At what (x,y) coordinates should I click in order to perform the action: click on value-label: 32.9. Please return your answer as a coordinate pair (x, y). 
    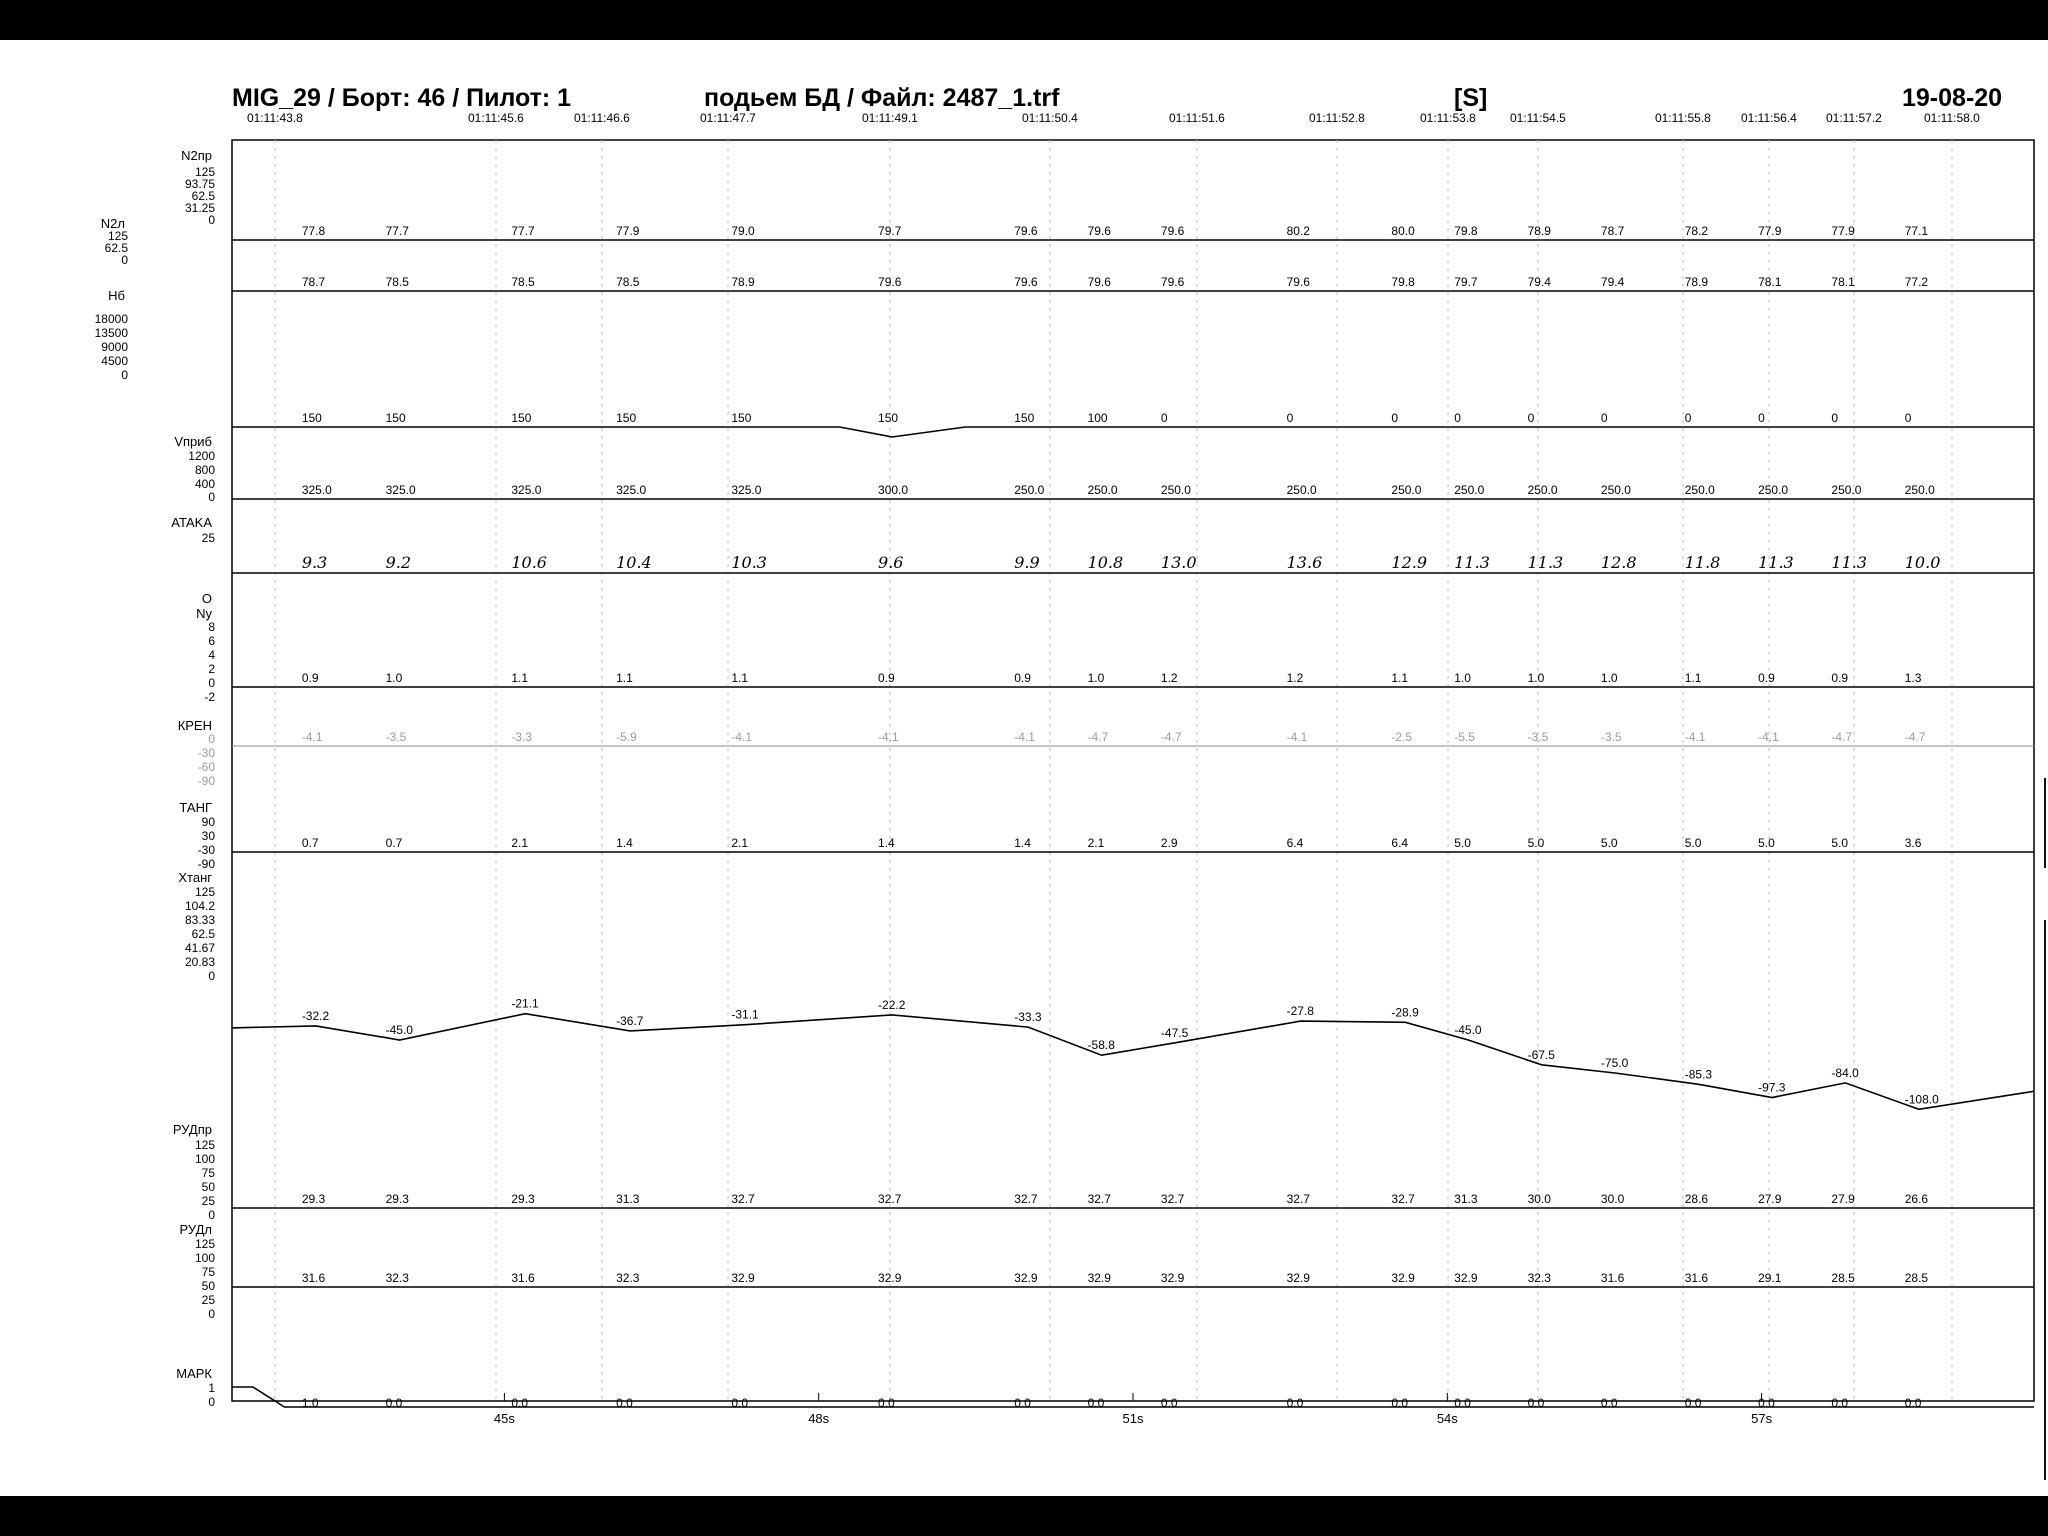
    Looking at the image, I should click on (1466, 1278).